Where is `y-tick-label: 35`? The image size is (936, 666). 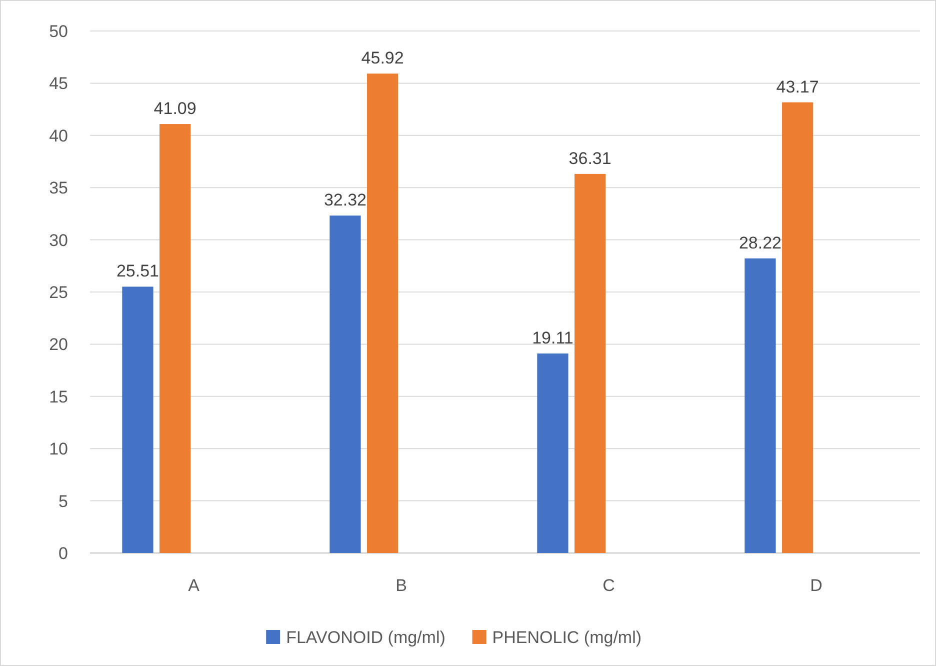 y-tick-label: 35 is located at coordinates (58, 188).